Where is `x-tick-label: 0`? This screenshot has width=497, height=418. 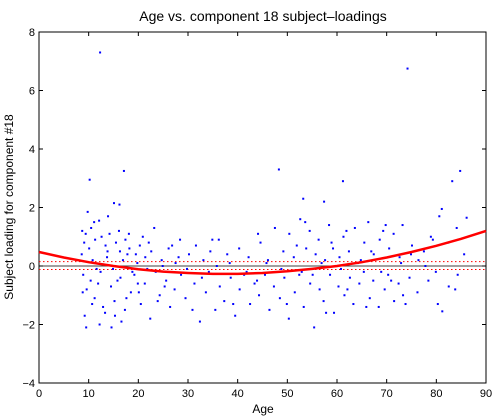 x-tick-label: 0 is located at coordinates (39, 394).